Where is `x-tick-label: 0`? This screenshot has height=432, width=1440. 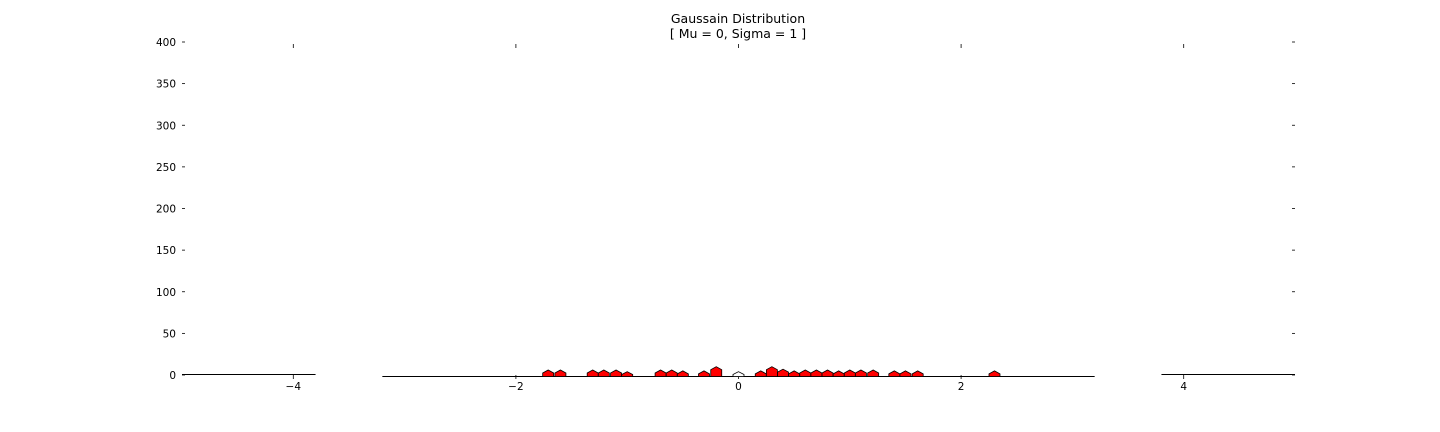
x-tick-label: 0 is located at coordinates (738, 387).